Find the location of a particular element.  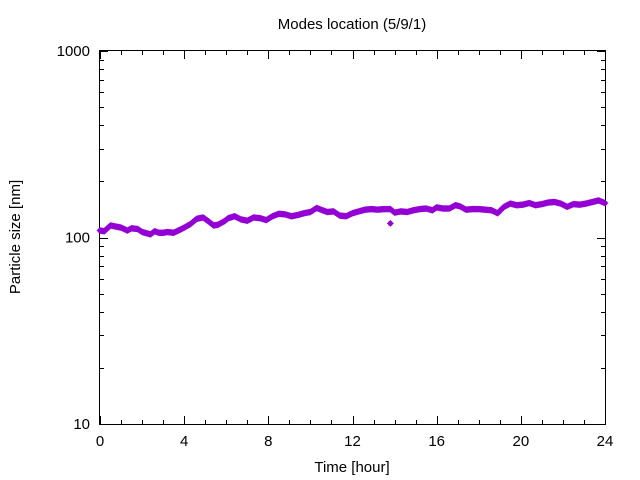

y-tick-label: 10 is located at coordinates (81, 424).